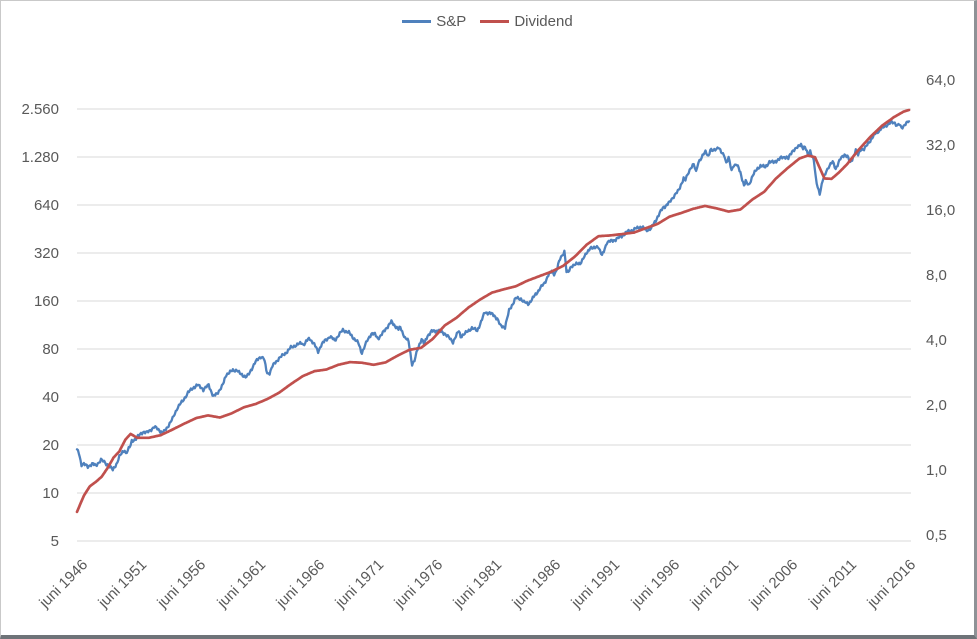 The image size is (977, 639). I want to click on y-axis-right-tick-label: 2,0, so click(936, 405).